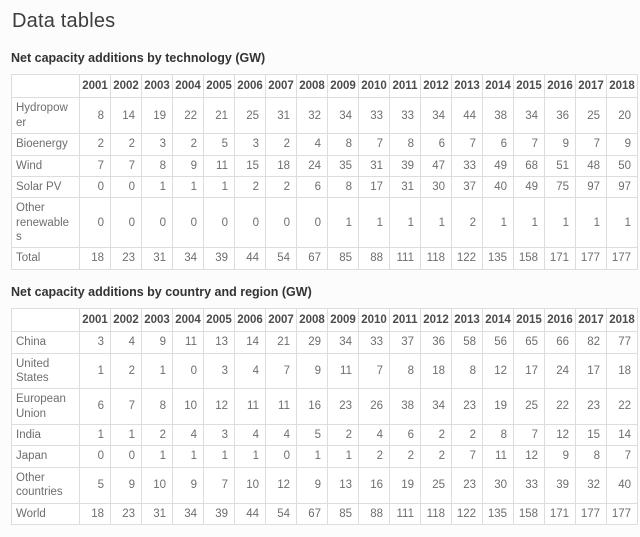 This screenshot has width=640, height=537. I want to click on value-cell: 111, so click(405, 513).